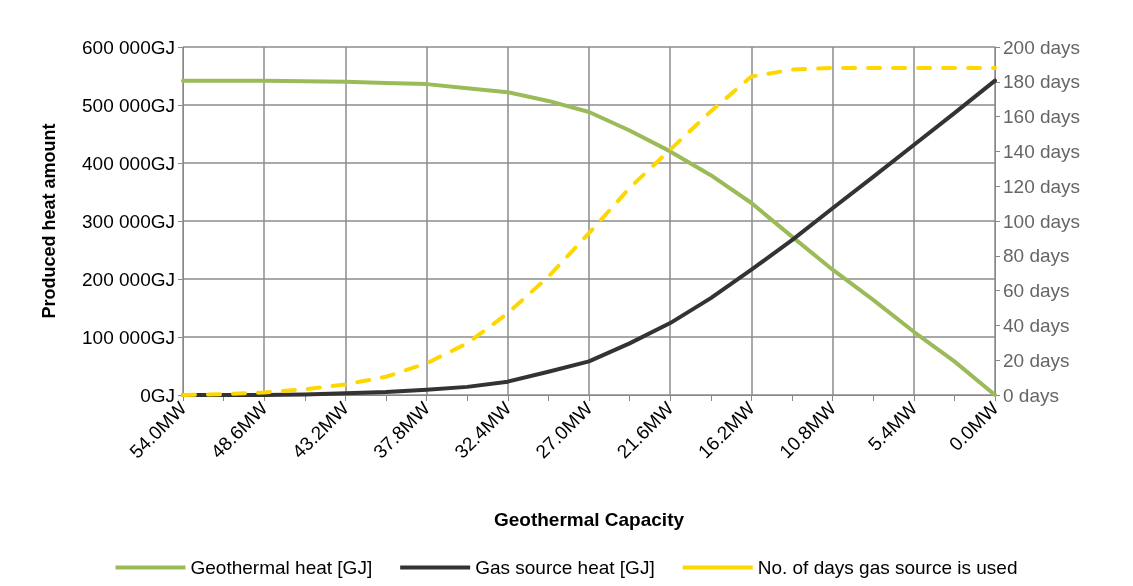 Image resolution: width=1133 pixels, height=586 pixels. I want to click on legend-label: No. of days gas source is used, so click(887, 567).